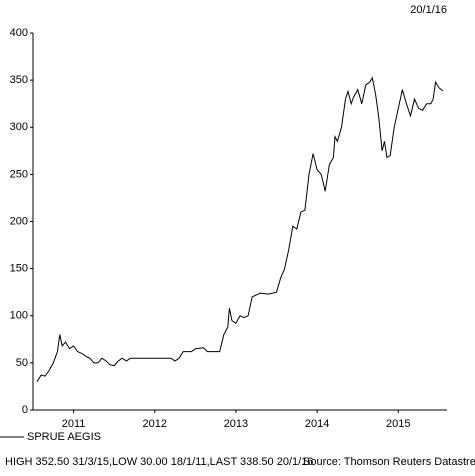 This screenshot has height=476, width=475. Describe the element at coordinates (64, 437) in the screenshot. I see `legend-label: SPRUE AEGIS` at that location.